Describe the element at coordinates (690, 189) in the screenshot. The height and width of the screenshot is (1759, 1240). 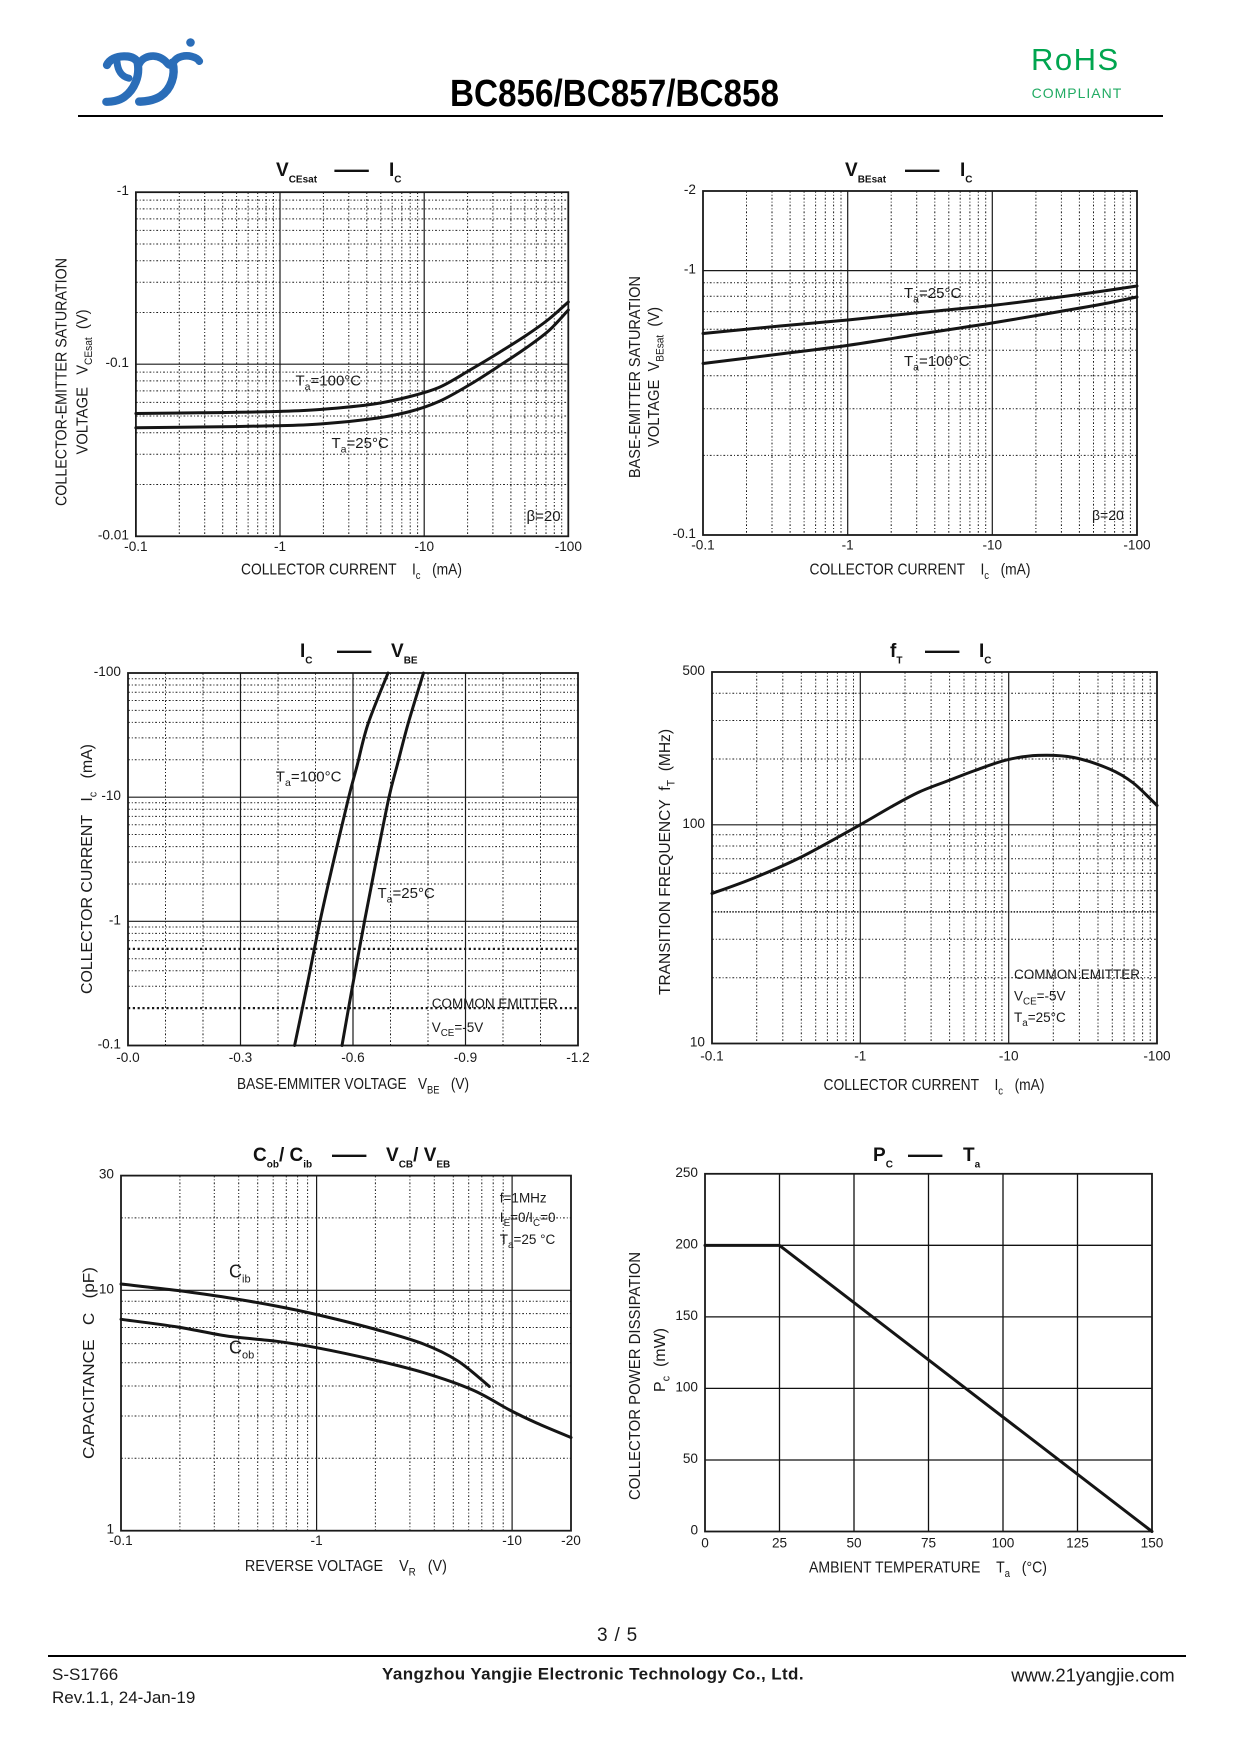
I see `svg-text: -2` at that location.